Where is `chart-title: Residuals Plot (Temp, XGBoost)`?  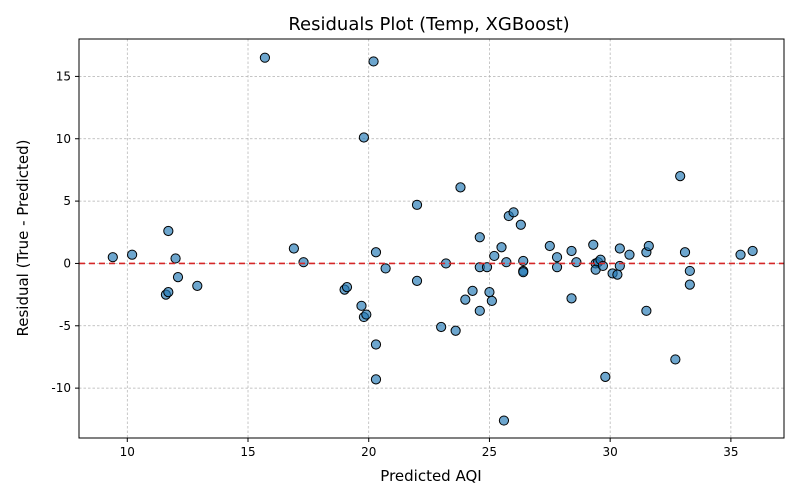 chart-title: Residuals Plot (Temp, XGBoost) is located at coordinates (428, 24).